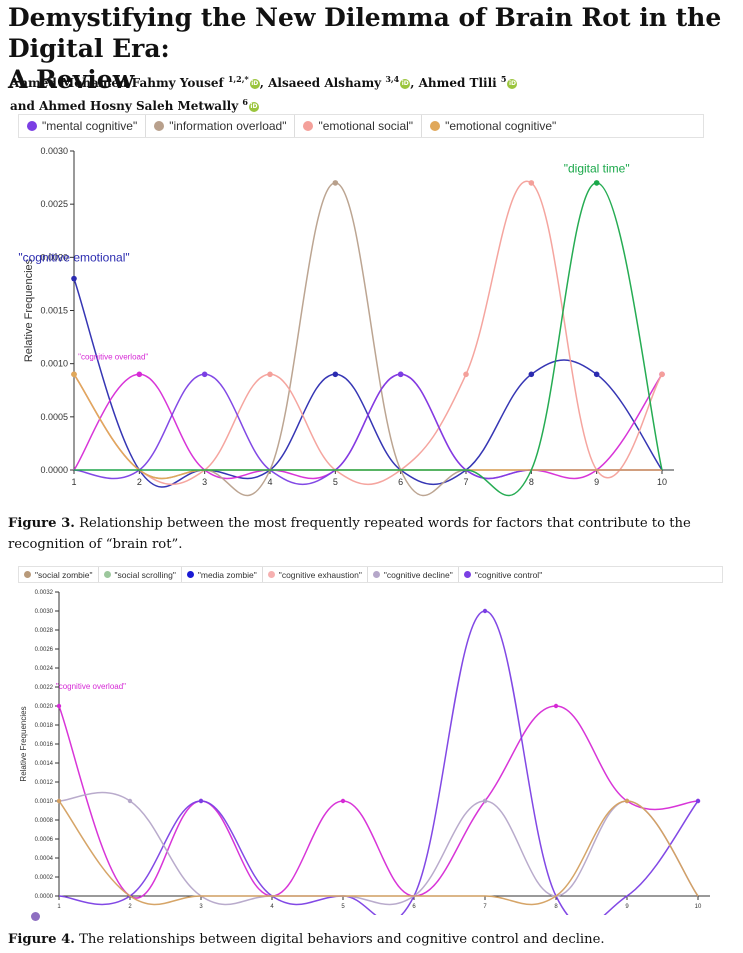 This screenshot has width=743, height=953. Describe the element at coordinates (44, 669) in the screenshot. I see `y-tick-label: 0.0024` at that location.